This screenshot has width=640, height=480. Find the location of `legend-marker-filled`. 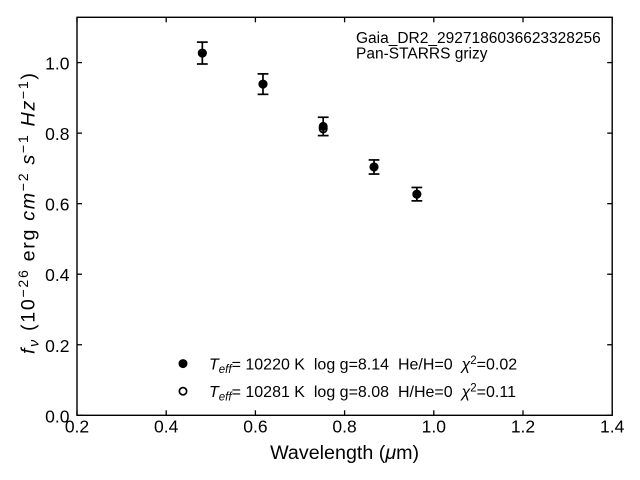

legend-marker-filled is located at coordinates (183, 364).